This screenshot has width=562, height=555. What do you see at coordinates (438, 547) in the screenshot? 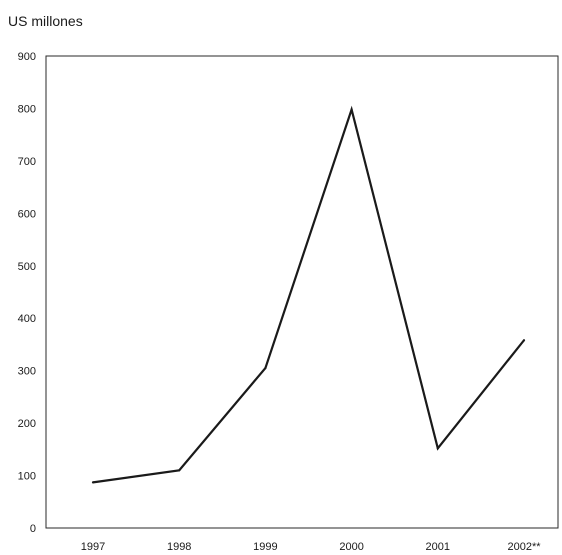
I see `x-tick-label: 2001` at bounding box center [438, 547].